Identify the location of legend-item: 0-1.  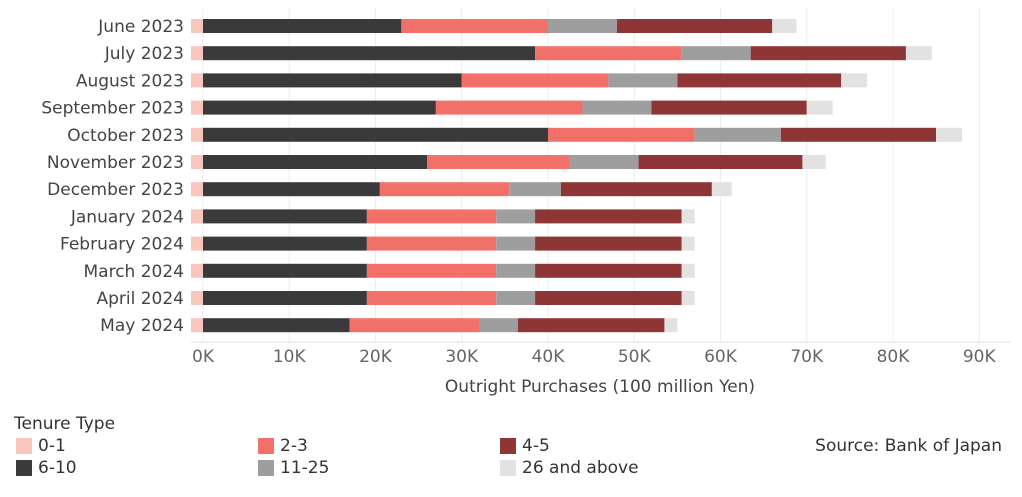
(41, 446).